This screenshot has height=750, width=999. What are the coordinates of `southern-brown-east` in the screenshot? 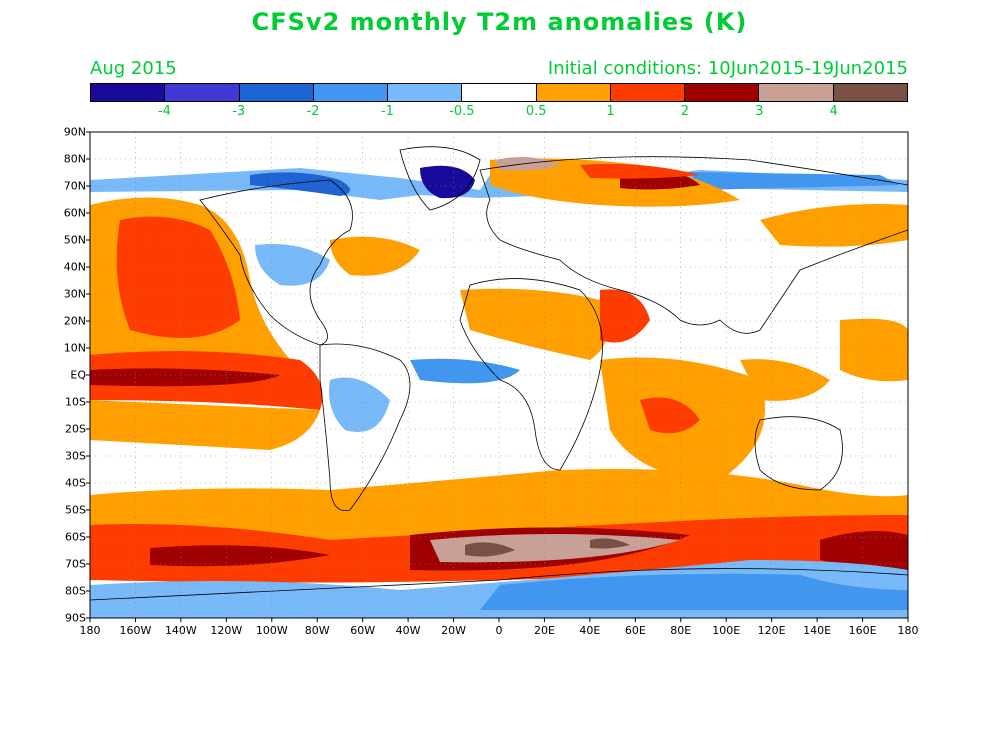 It's located at (610, 543).